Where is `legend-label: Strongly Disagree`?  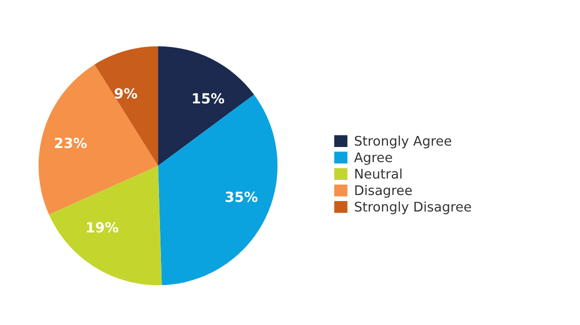
legend-label: Strongly Disagree is located at coordinates (412, 207).